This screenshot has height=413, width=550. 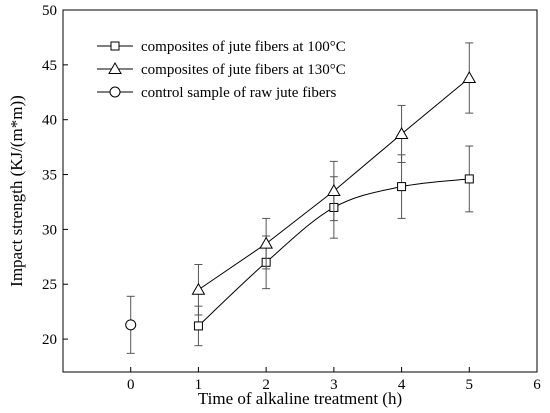 I want to click on x-tick-label: 5, so click(x=470, y=385).